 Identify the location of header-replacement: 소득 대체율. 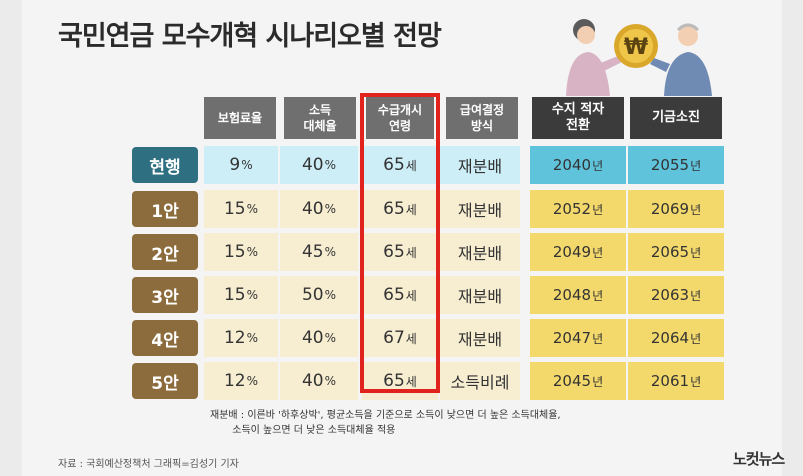
(320, 118).